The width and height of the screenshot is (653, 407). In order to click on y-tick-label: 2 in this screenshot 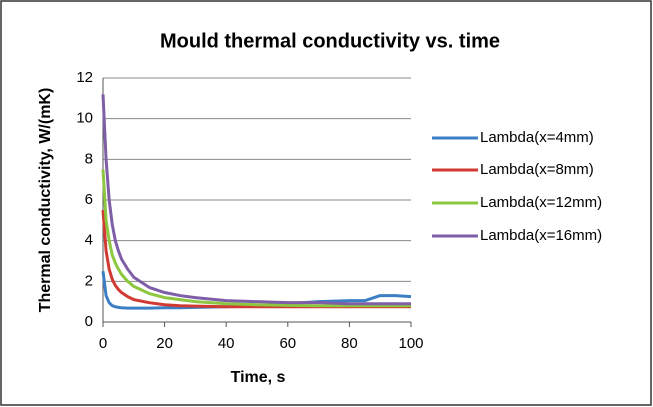, I will do `click(89, 280)`.